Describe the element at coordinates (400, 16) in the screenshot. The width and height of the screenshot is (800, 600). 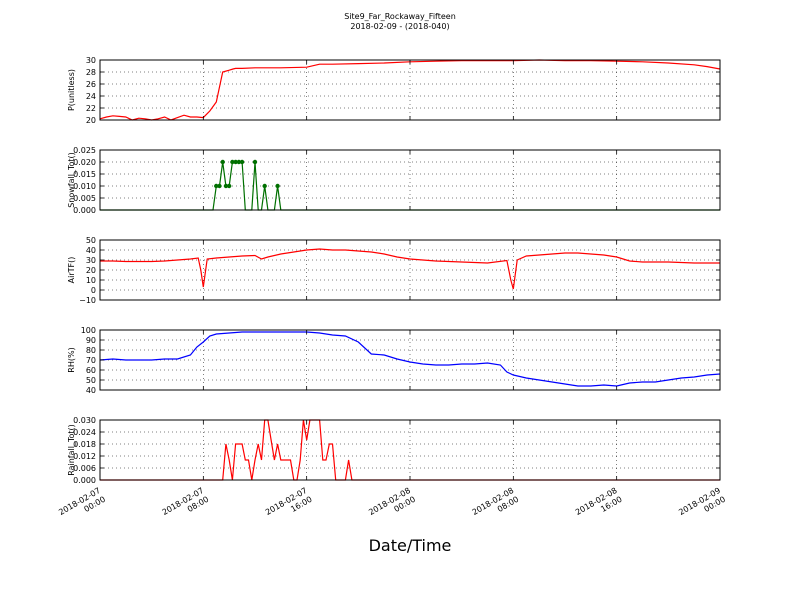
I see `chart-title: Site9_Far_Rockaway_Fifteen` at that location.